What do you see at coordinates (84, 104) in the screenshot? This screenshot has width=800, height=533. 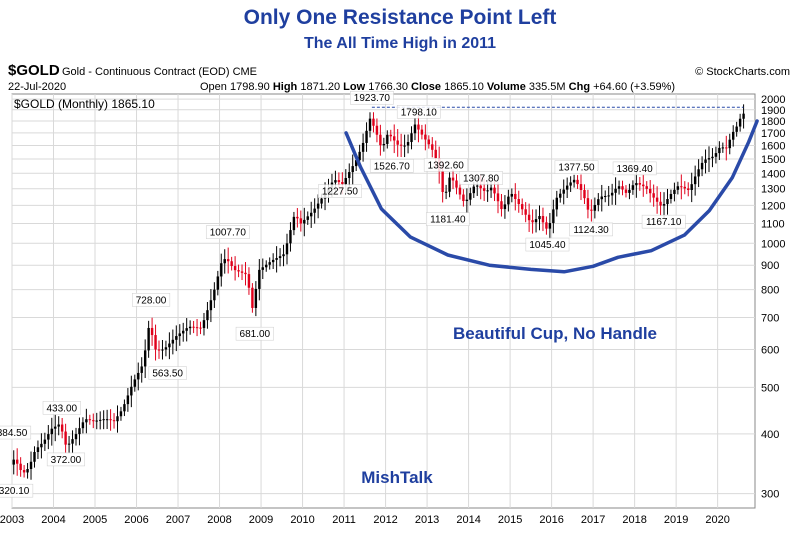 I see `chart-legend: $GOLD (Monthly) 1865.10` at bounding box center [84, 104].